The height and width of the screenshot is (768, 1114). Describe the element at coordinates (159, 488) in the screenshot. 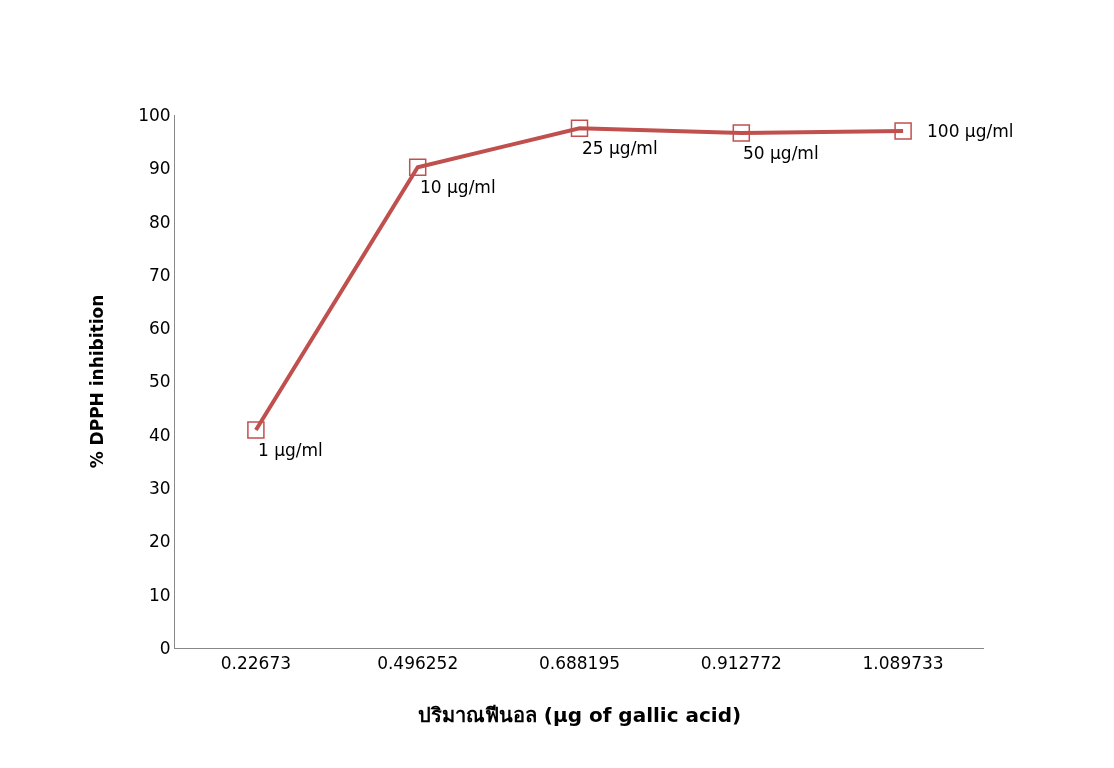

I see `y-tick-label: 30` at that location.